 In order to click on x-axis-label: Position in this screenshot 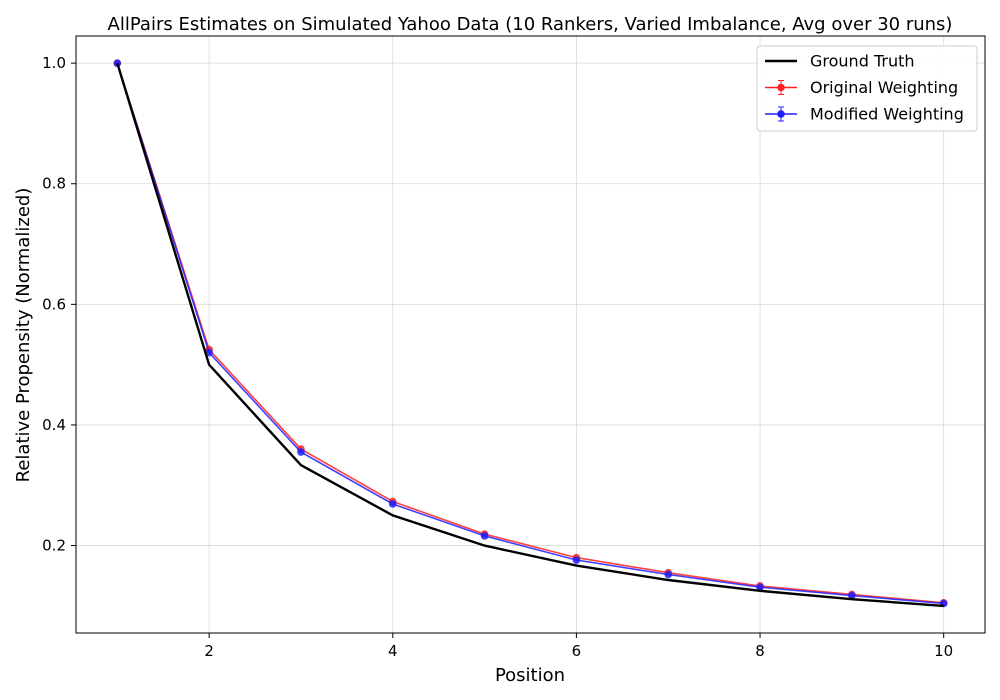, I will do `click(530, 675)`.